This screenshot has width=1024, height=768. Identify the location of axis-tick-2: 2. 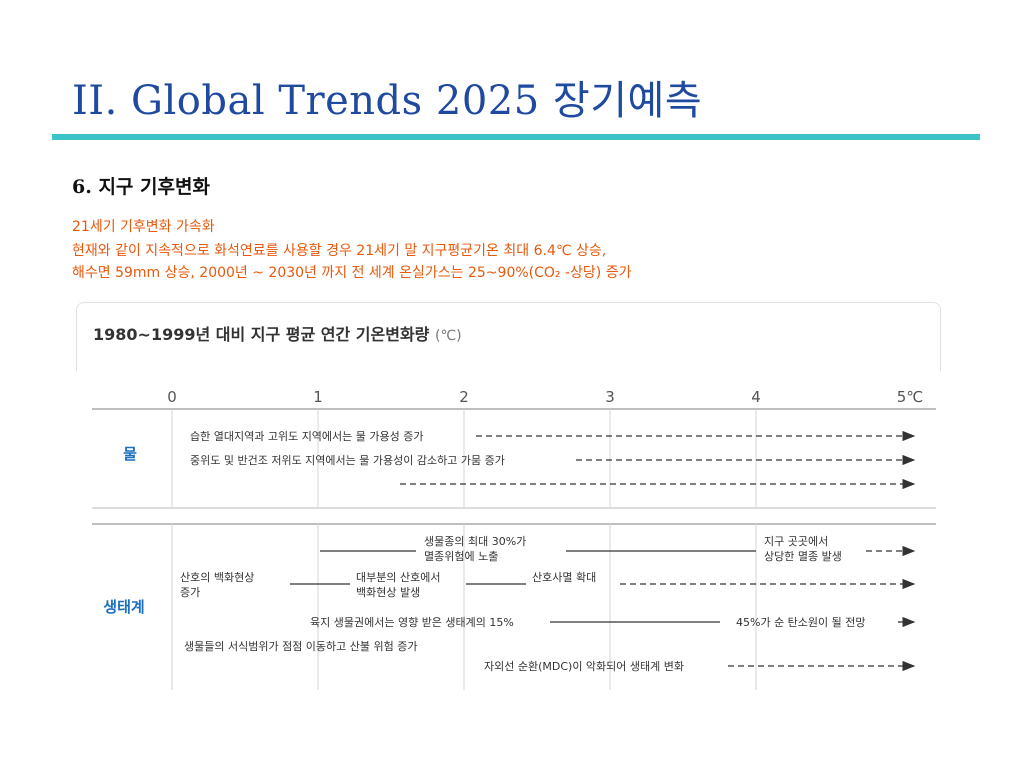
(464, 397).